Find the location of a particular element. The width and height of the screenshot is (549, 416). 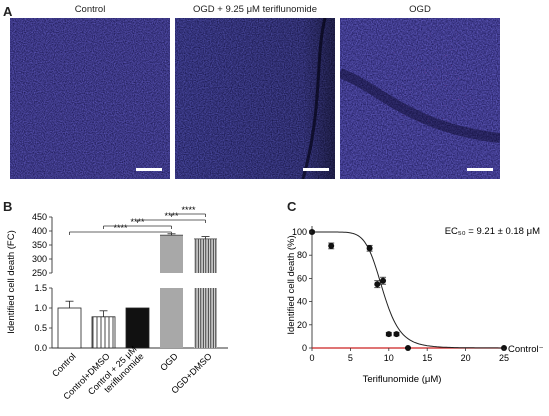

b-ytick-label: 300 is located at coordinates (39, 259).